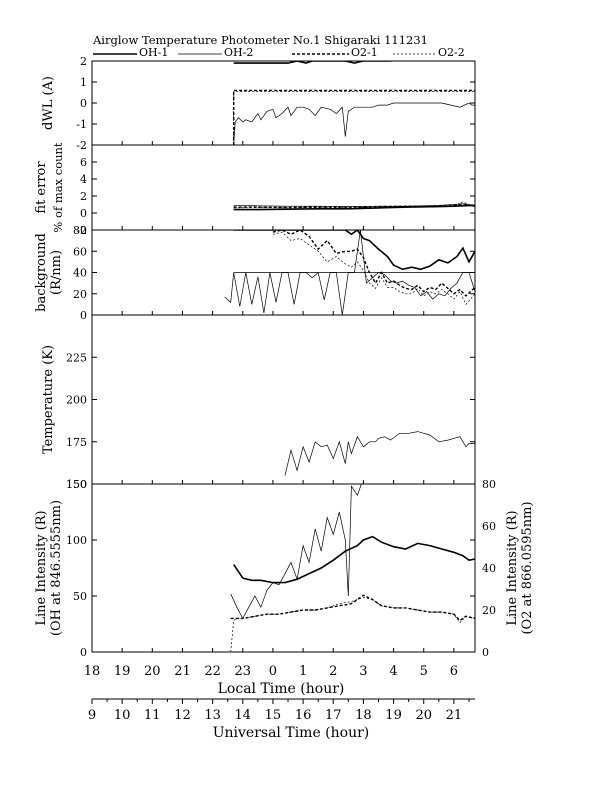  I want to click on legend-label-oh1: OH-1, so click(153, 52).